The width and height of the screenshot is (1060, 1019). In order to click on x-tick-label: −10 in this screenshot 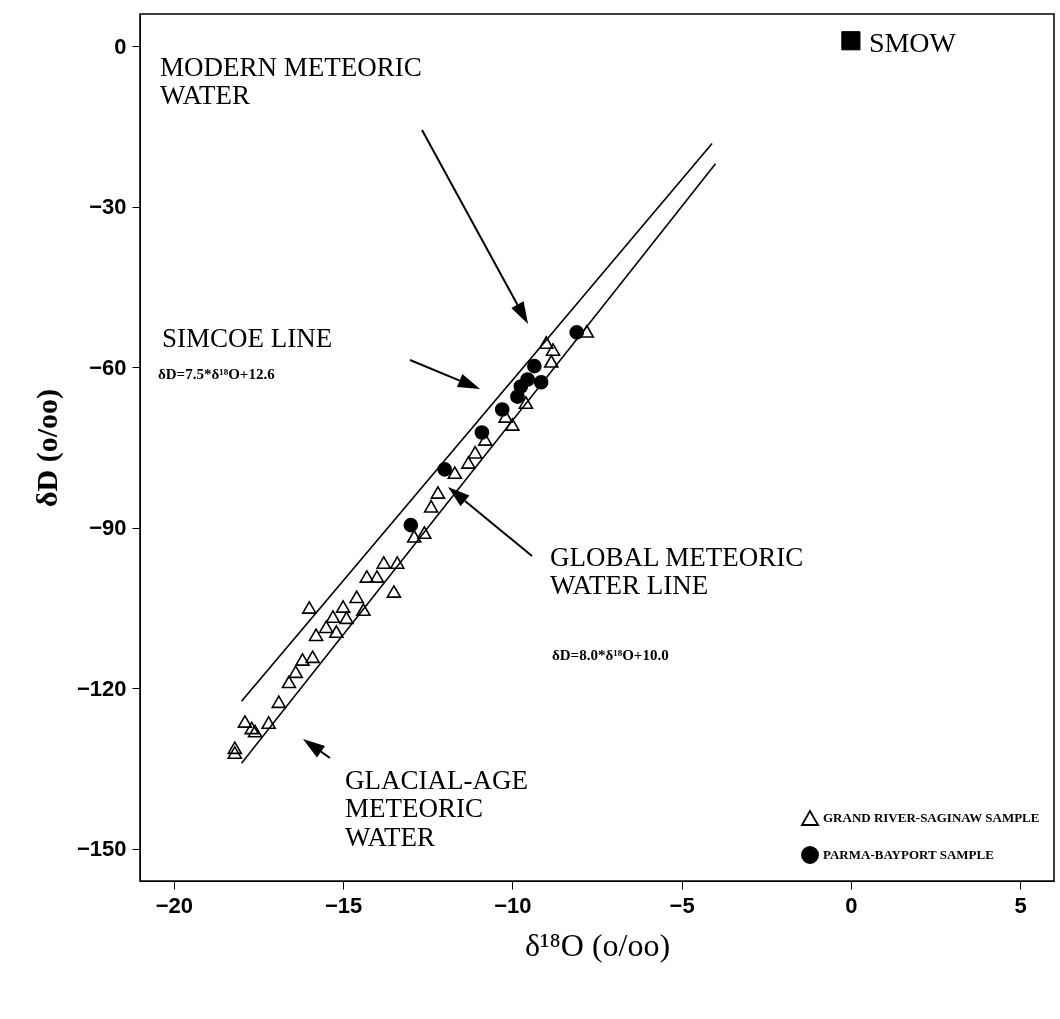, I will do `click(513, 905)`.